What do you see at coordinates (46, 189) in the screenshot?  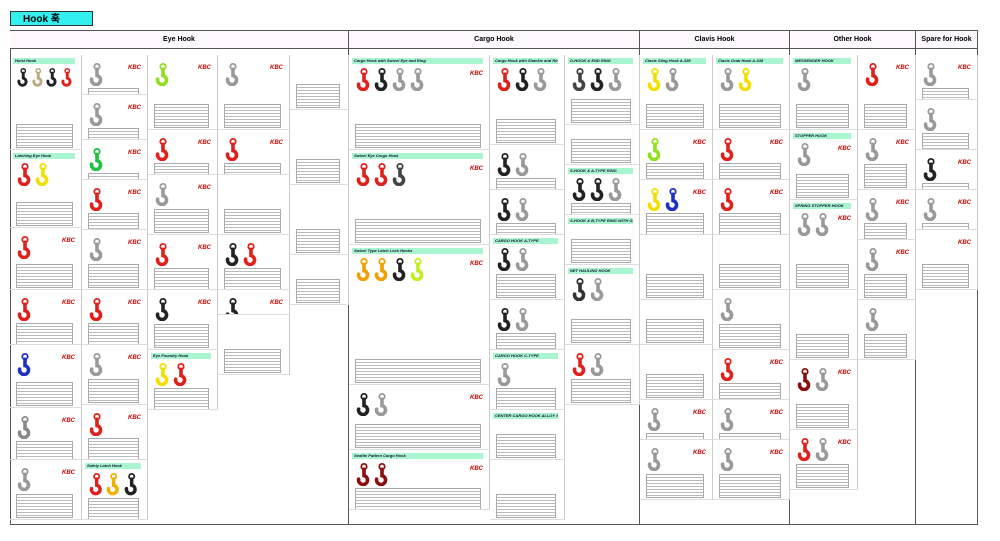 I see `product-panel: Latching Eye Hook` at bounding box center [46, 189].